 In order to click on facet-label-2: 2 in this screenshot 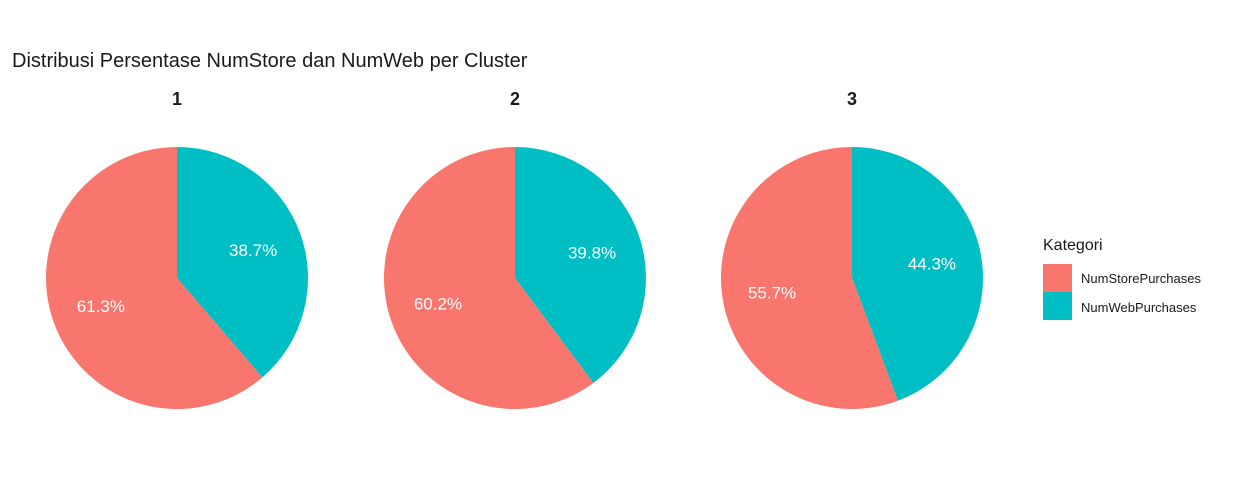, I will do `click(515, 99)`.